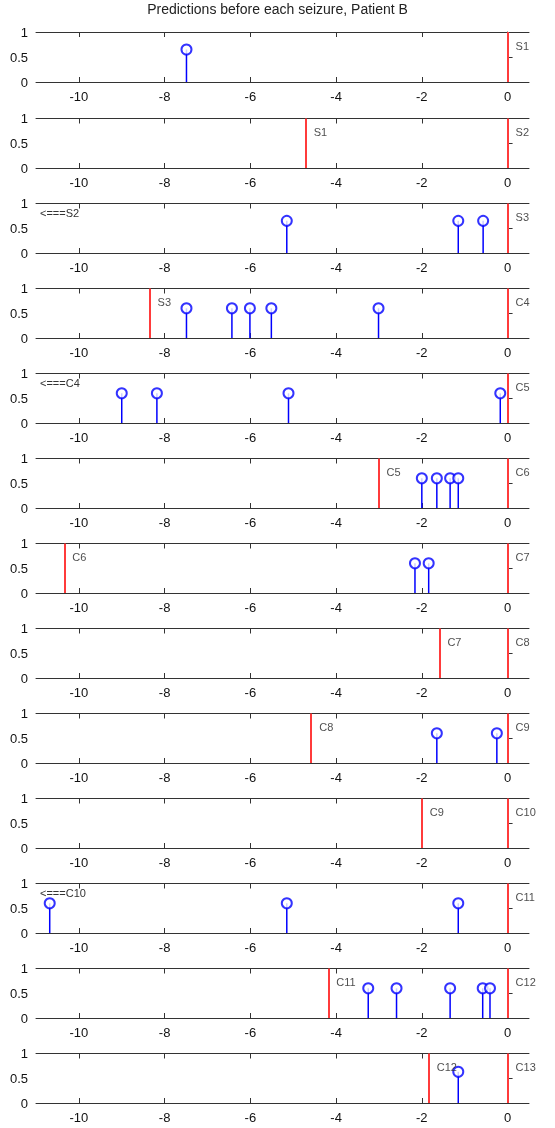 This screenshot has width=555, height=1128. What do you see at coordinates (525, 812) in the screenshot?
I see `ref-line-label: C10` at bounding box center [525, 812].